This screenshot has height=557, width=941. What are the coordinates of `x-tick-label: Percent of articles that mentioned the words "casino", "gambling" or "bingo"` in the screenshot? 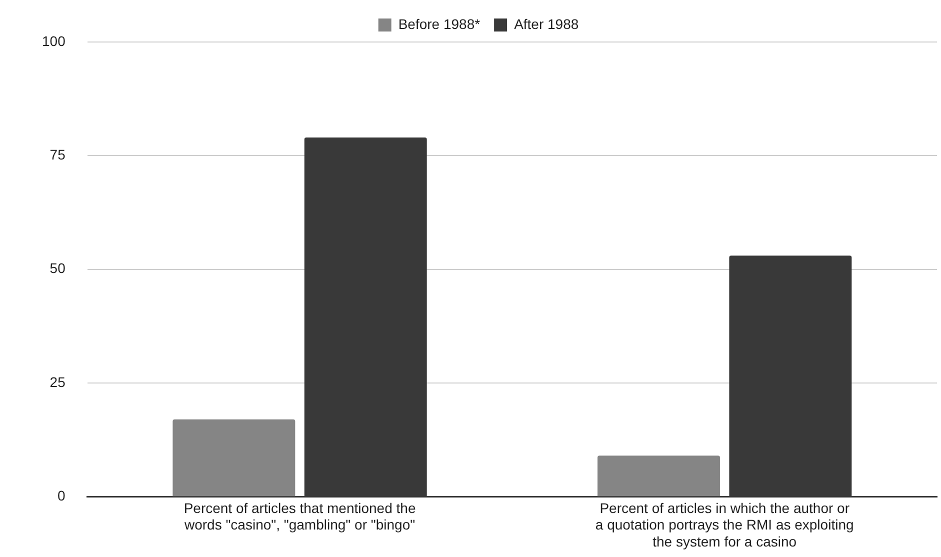 It's located at (299, 516).